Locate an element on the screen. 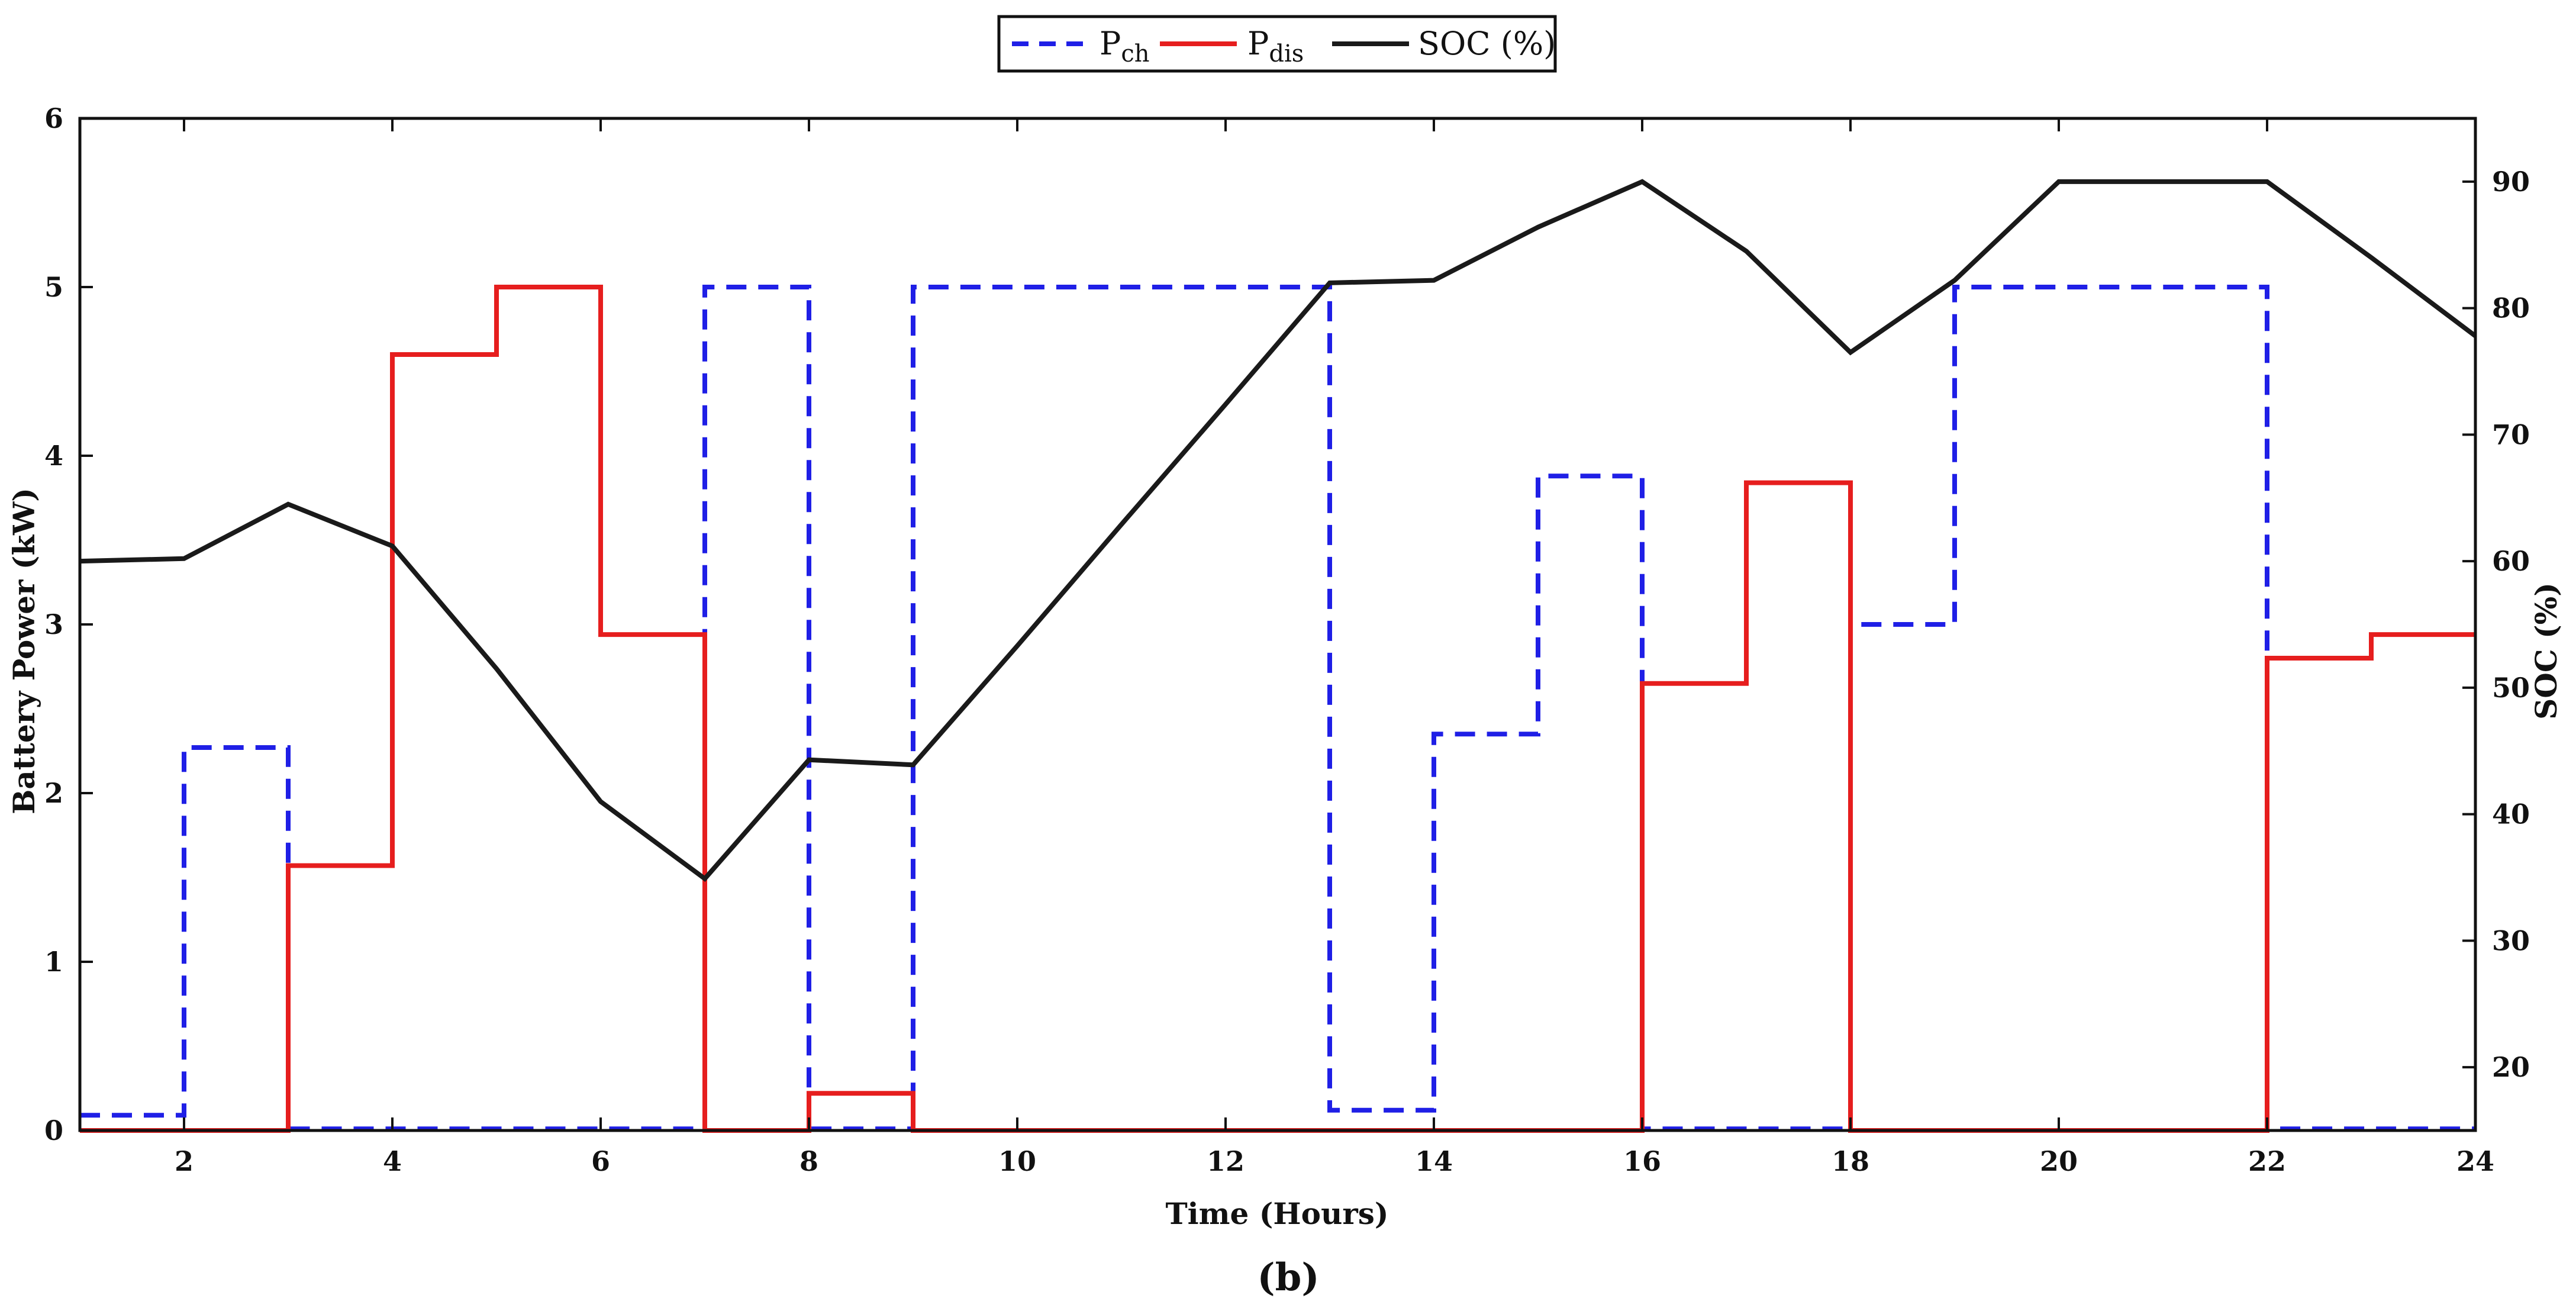 This screenshot has width=2576, height=1311. x-tick-label: 24 is located at coordinates (2475, 1161).